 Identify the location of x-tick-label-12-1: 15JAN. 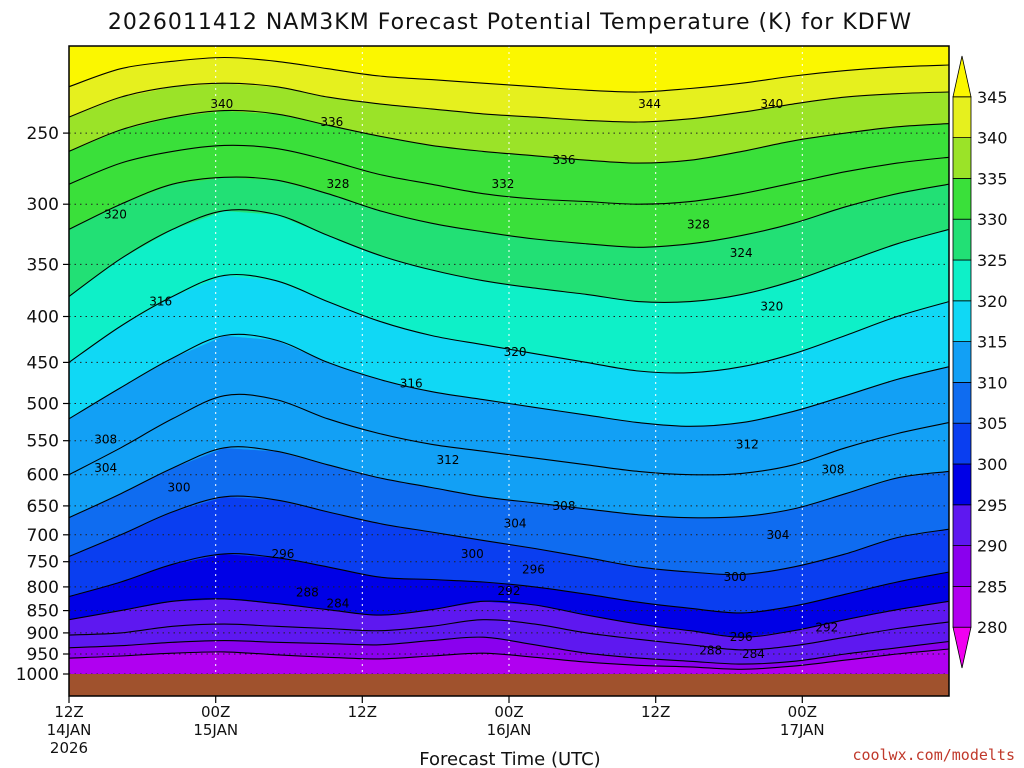
(215, 730).